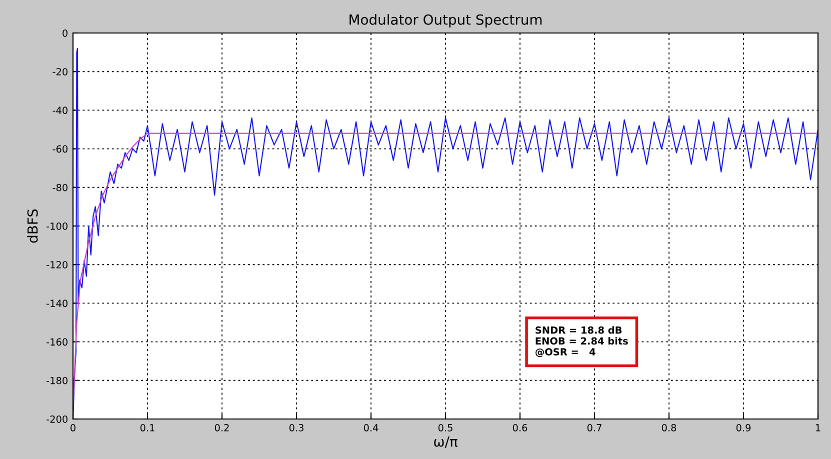 Image resolution: width=831 pixels, height=459 pixels. I want to click on y-tick-label: -180, so click(57, 380).